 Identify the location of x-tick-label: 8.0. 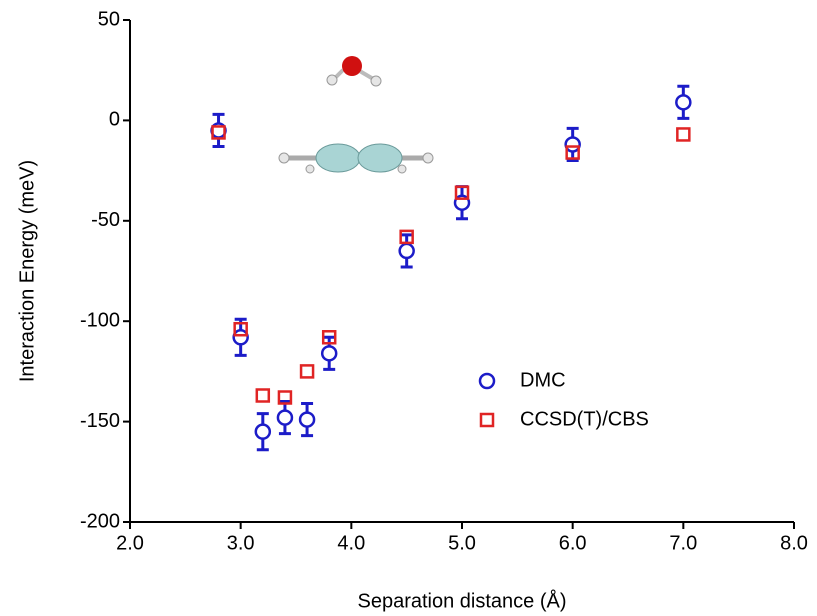
(794, 543).